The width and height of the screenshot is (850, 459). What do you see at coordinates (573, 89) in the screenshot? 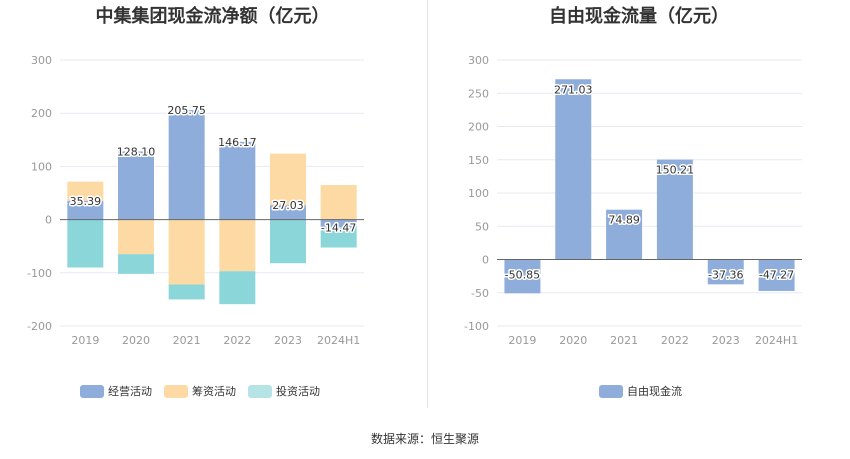
I see `data-label: 271.03` at bounding box center [573, 89].